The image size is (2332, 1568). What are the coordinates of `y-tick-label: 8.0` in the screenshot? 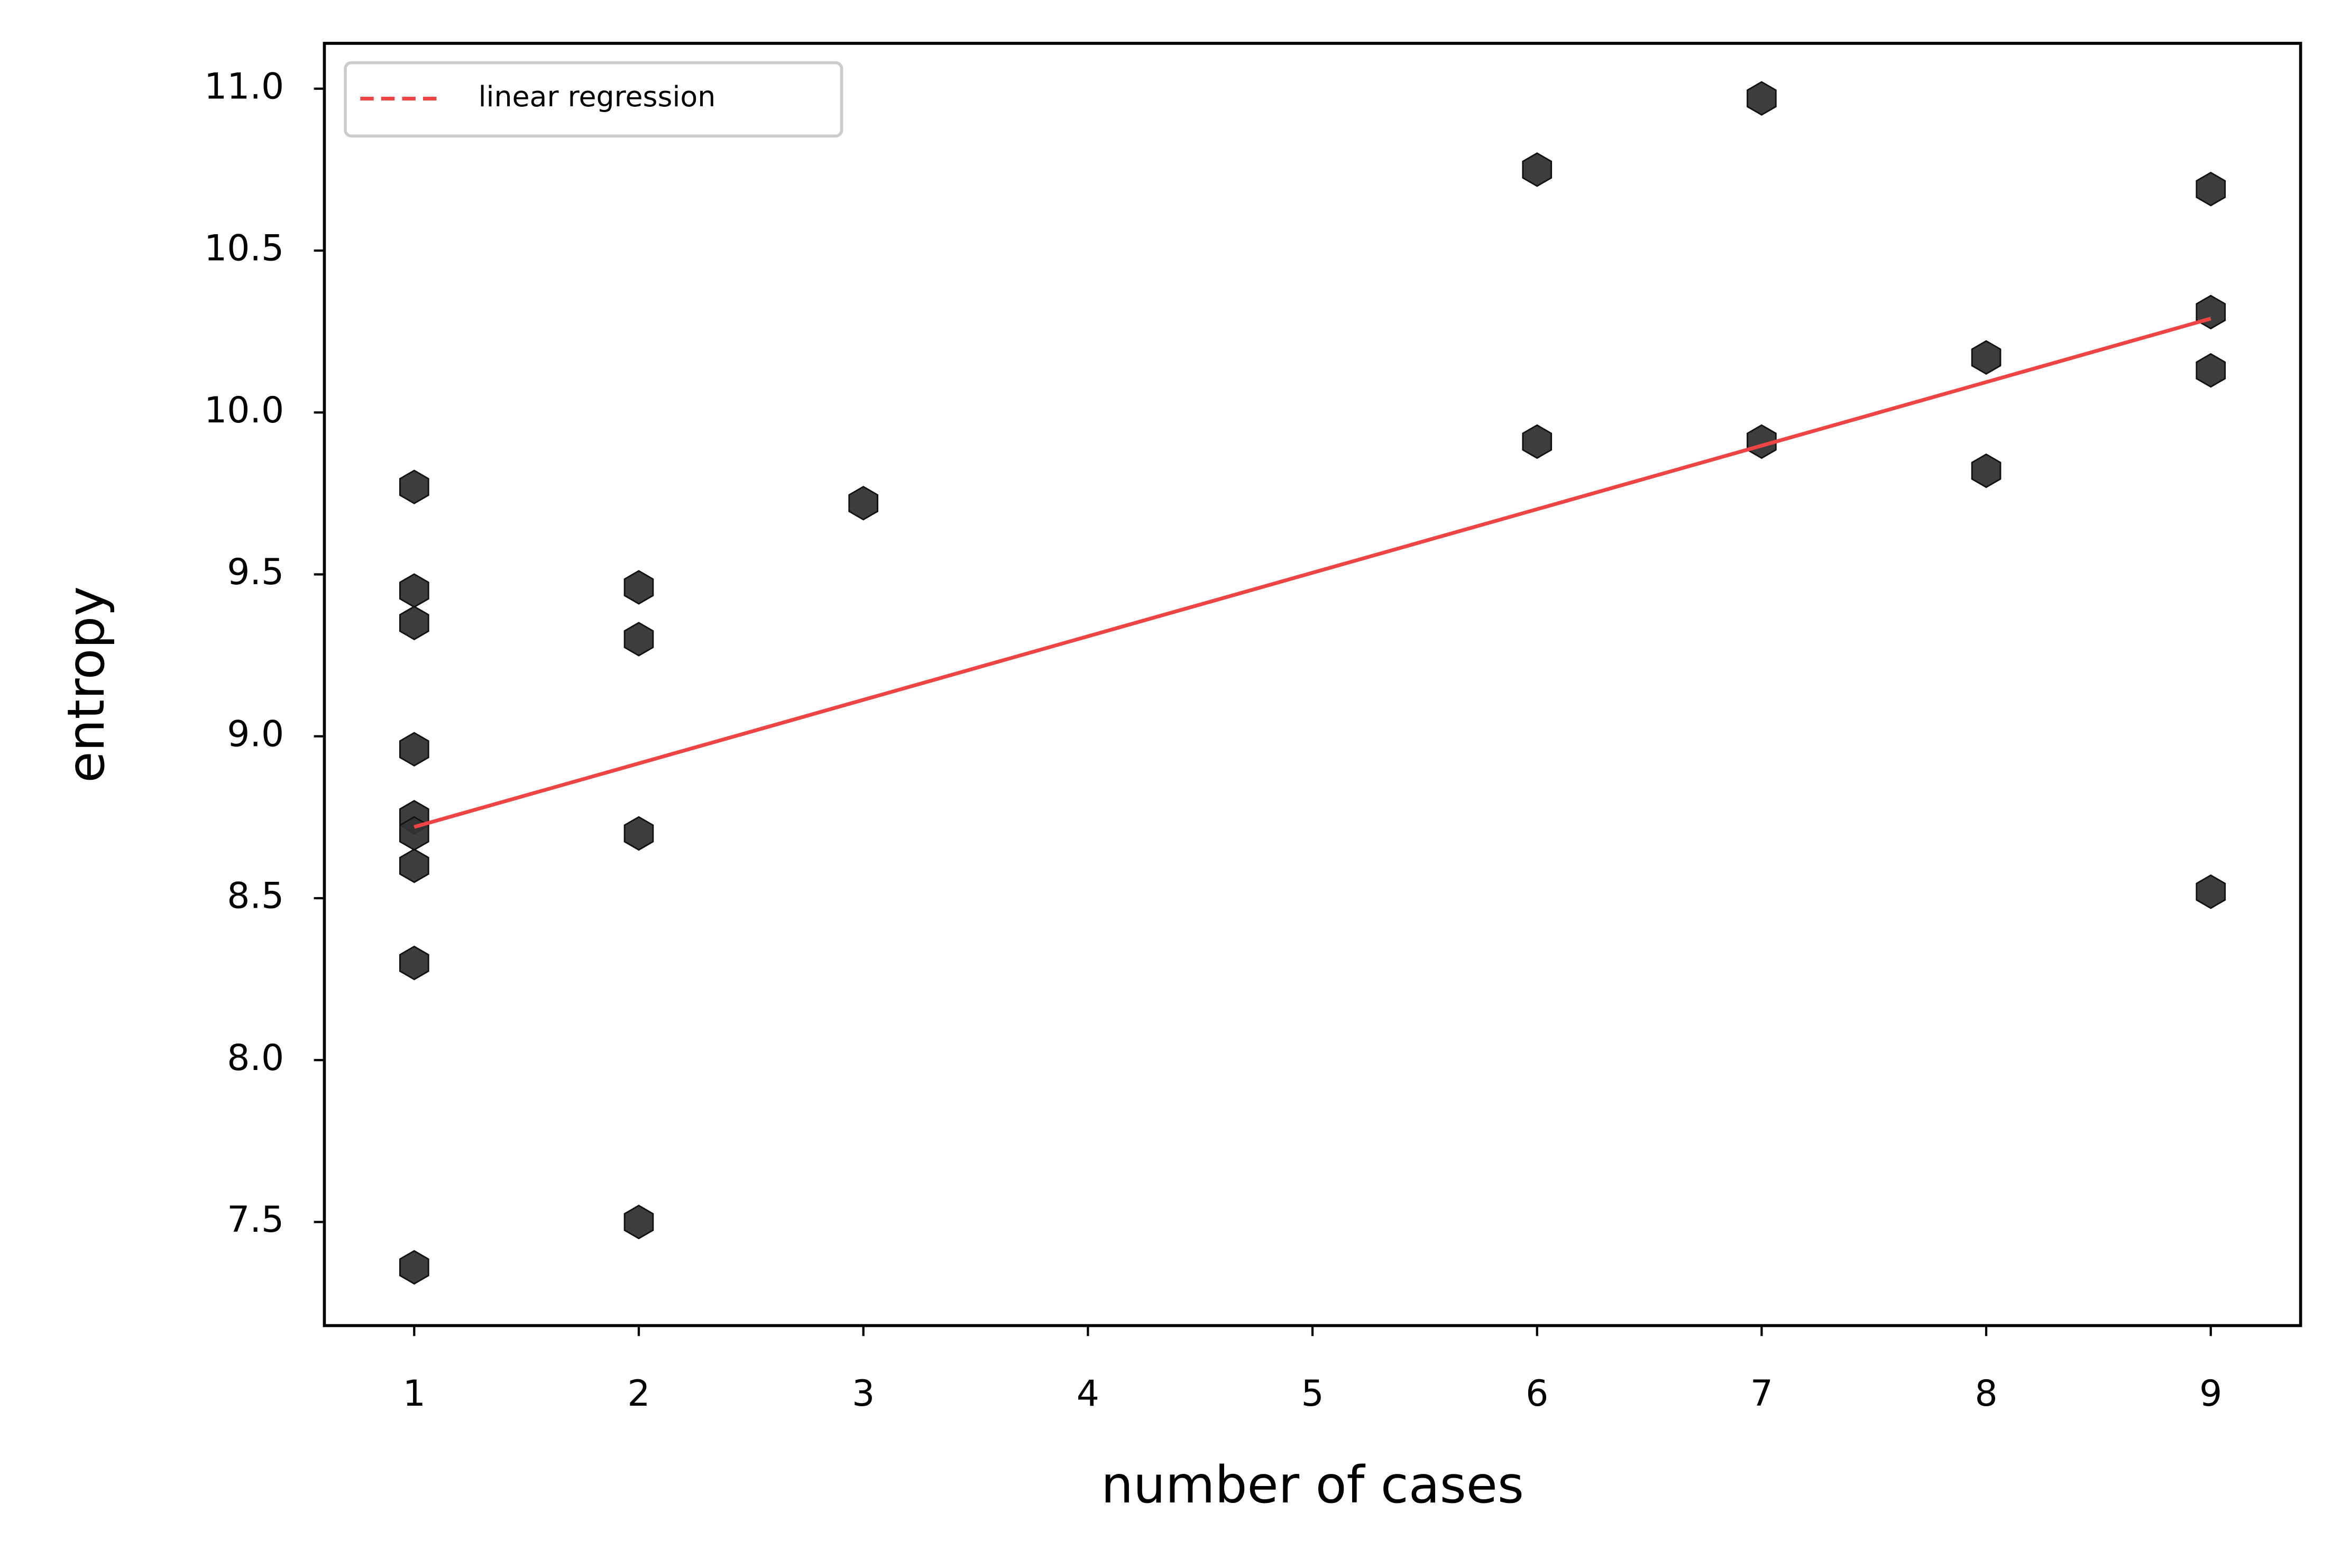 It's located at (255, 1057).